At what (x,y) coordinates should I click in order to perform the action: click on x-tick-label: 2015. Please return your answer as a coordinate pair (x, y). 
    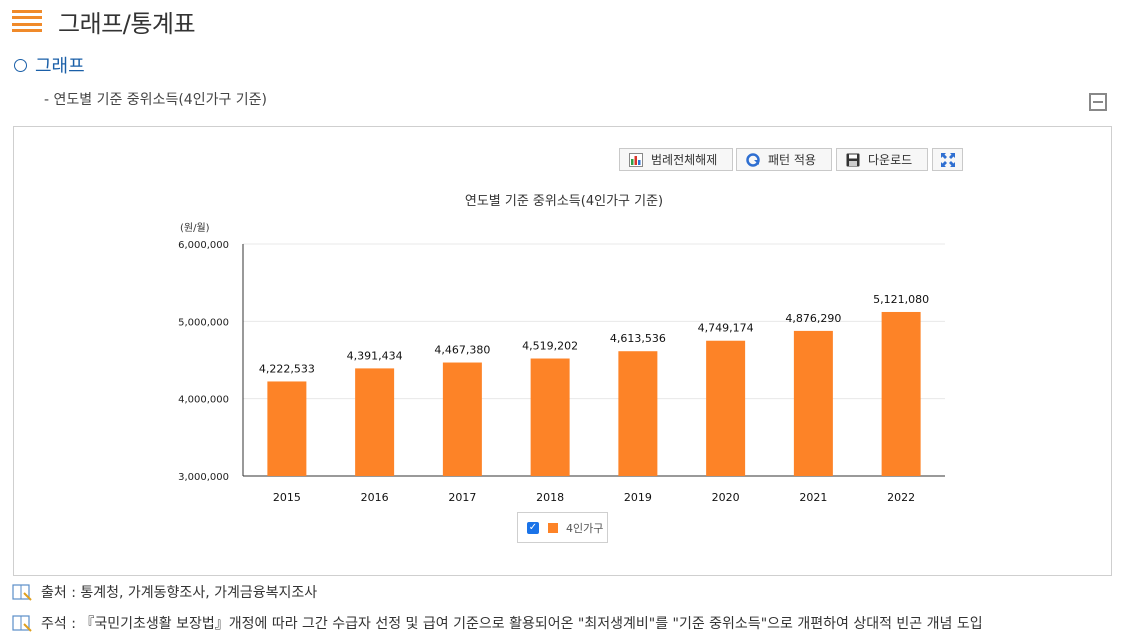
    Looking at the image, I should click on (287, 497).